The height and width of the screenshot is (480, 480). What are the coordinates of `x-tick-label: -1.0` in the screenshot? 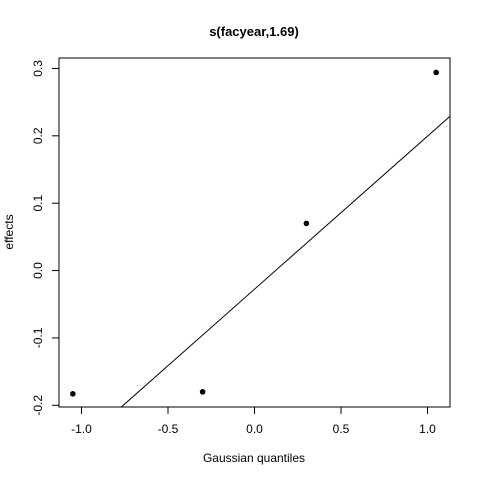 It's located at (81, 429).